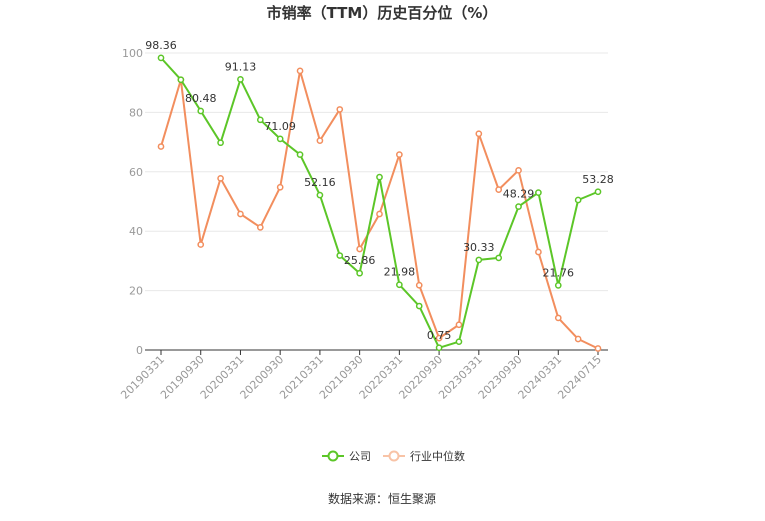 This screenshot has width=765, height=521. What do you see at coordinates (136, 172) in the screenshot?
I see `y-tick-label: 60` at bounding box center [136, 172].